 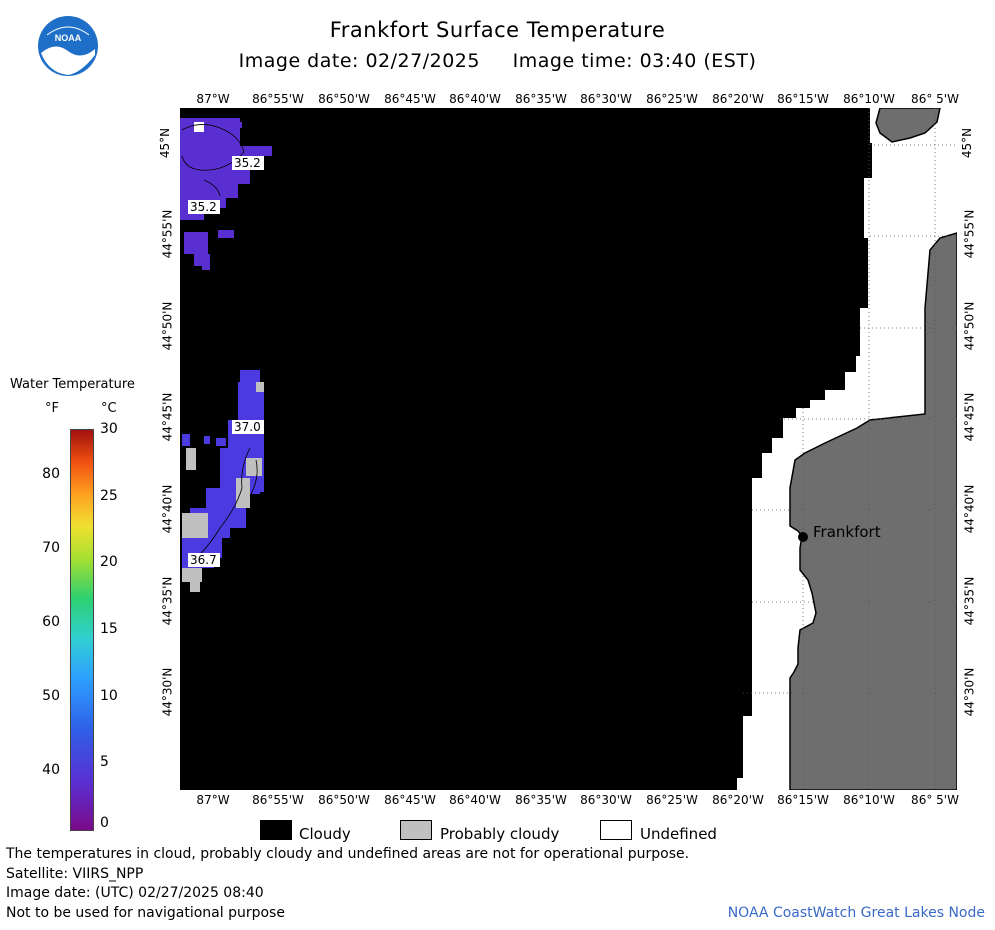 I want to click on contour-label-group: 35.2 35.2 37.0 36.7, so click(x=226, y=361).